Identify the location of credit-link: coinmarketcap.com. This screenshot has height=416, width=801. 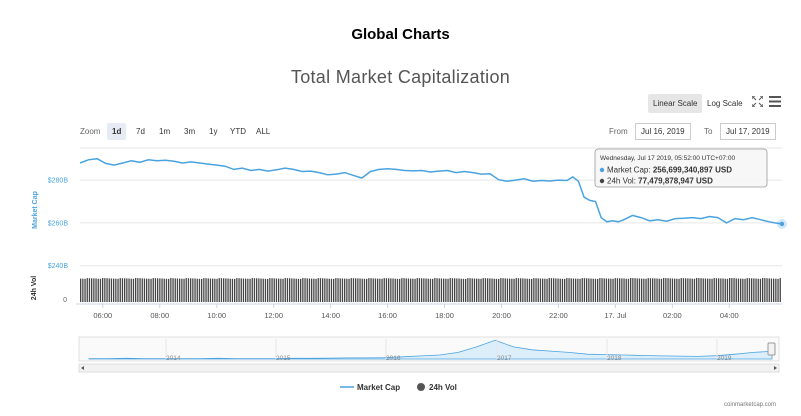
(750, 405).